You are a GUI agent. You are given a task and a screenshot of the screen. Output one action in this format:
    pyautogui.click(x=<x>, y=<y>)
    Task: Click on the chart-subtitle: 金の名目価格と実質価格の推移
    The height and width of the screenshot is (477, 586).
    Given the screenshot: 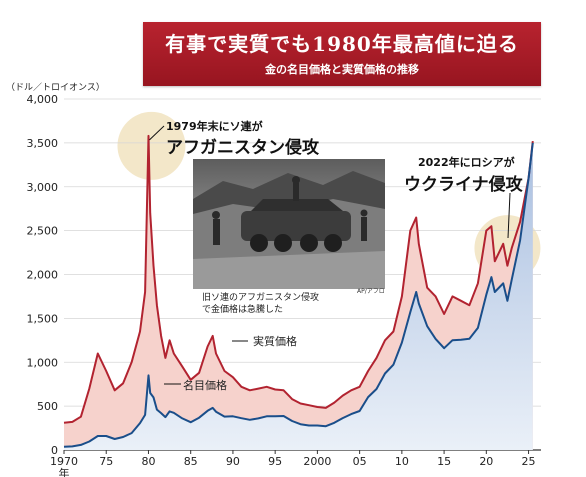 What is the action you would take?
    pyautogui.click(x=342, y=69)
    